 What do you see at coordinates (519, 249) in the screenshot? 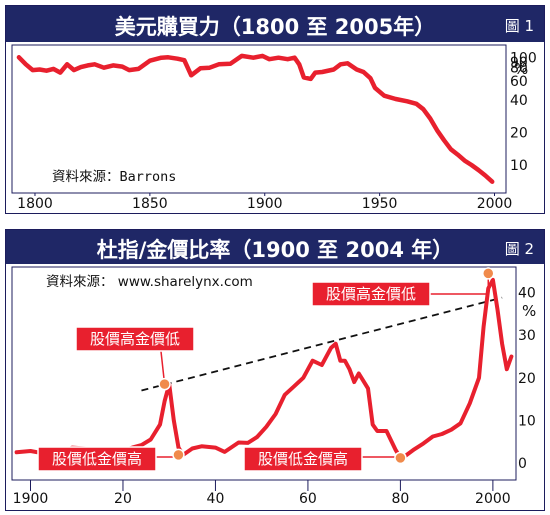
I see `figure-label: 圖 2` at bounding box center [519, 249].